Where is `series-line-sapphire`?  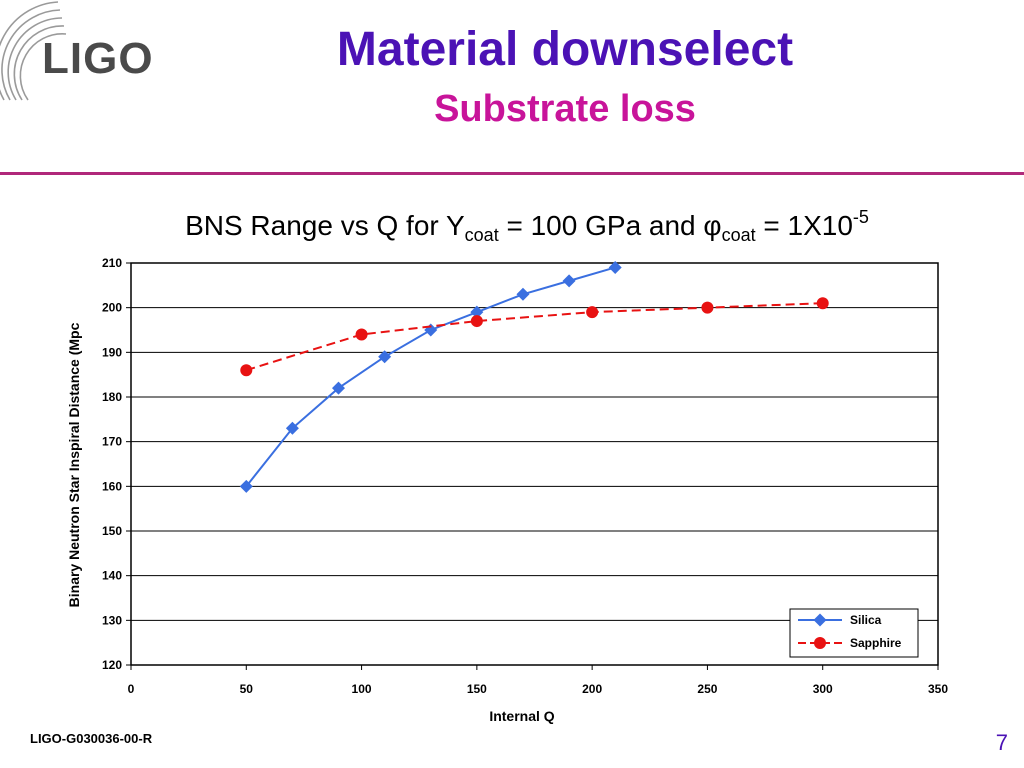
series-line-sapphire is located at coordinates (534, 337).